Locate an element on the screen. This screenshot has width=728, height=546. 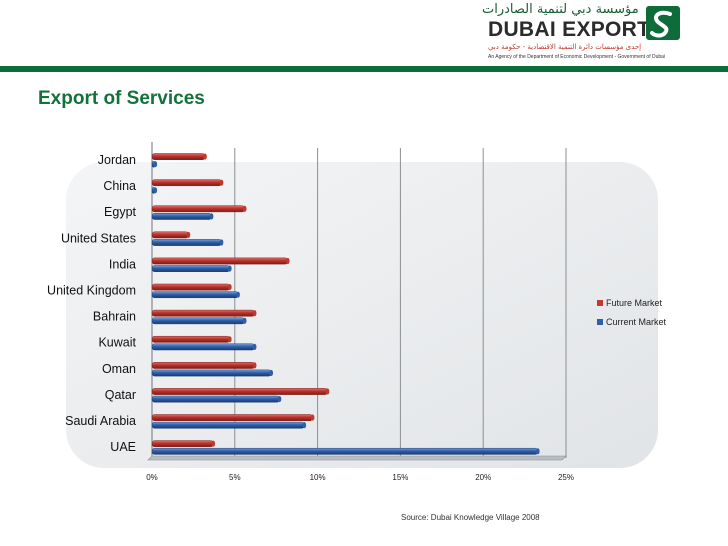
legend-label-future: Future Market is located at coordinates (634, 303).